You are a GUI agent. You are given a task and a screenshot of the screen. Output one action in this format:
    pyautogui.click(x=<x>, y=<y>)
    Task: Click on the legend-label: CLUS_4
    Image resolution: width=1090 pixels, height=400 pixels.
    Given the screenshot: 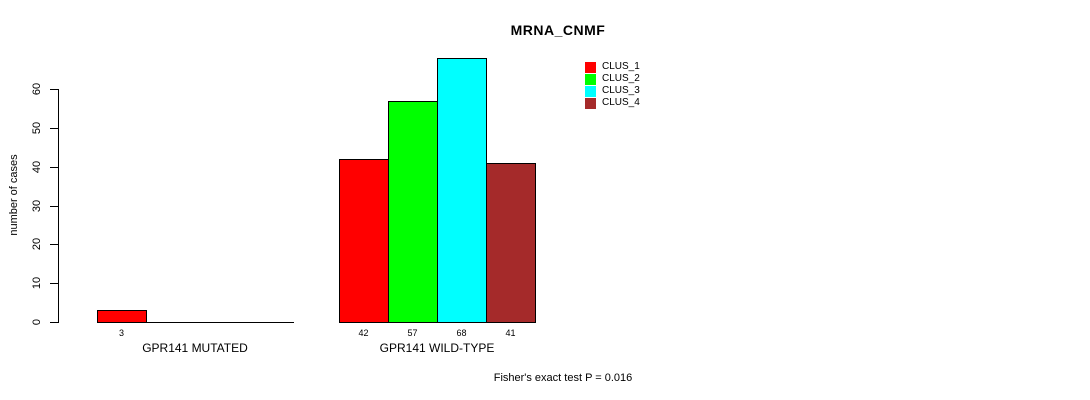 What is the action you would take?
    pyautogui.click(x=621, y=102)
    